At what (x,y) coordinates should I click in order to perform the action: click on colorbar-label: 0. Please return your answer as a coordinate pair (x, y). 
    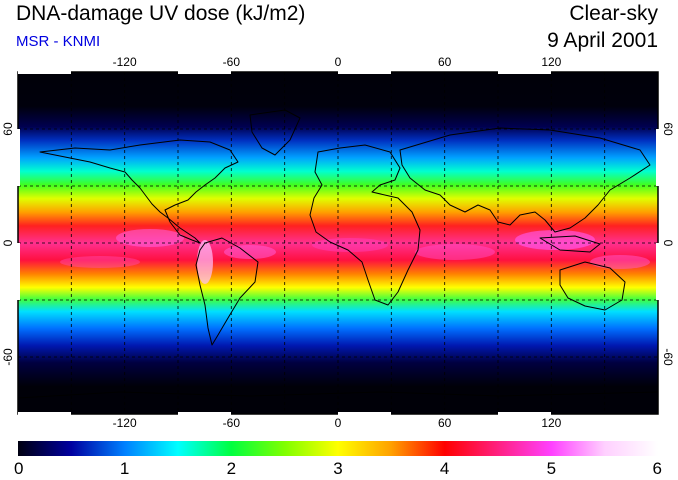
    Looking at the image, I should click on (18, 468).